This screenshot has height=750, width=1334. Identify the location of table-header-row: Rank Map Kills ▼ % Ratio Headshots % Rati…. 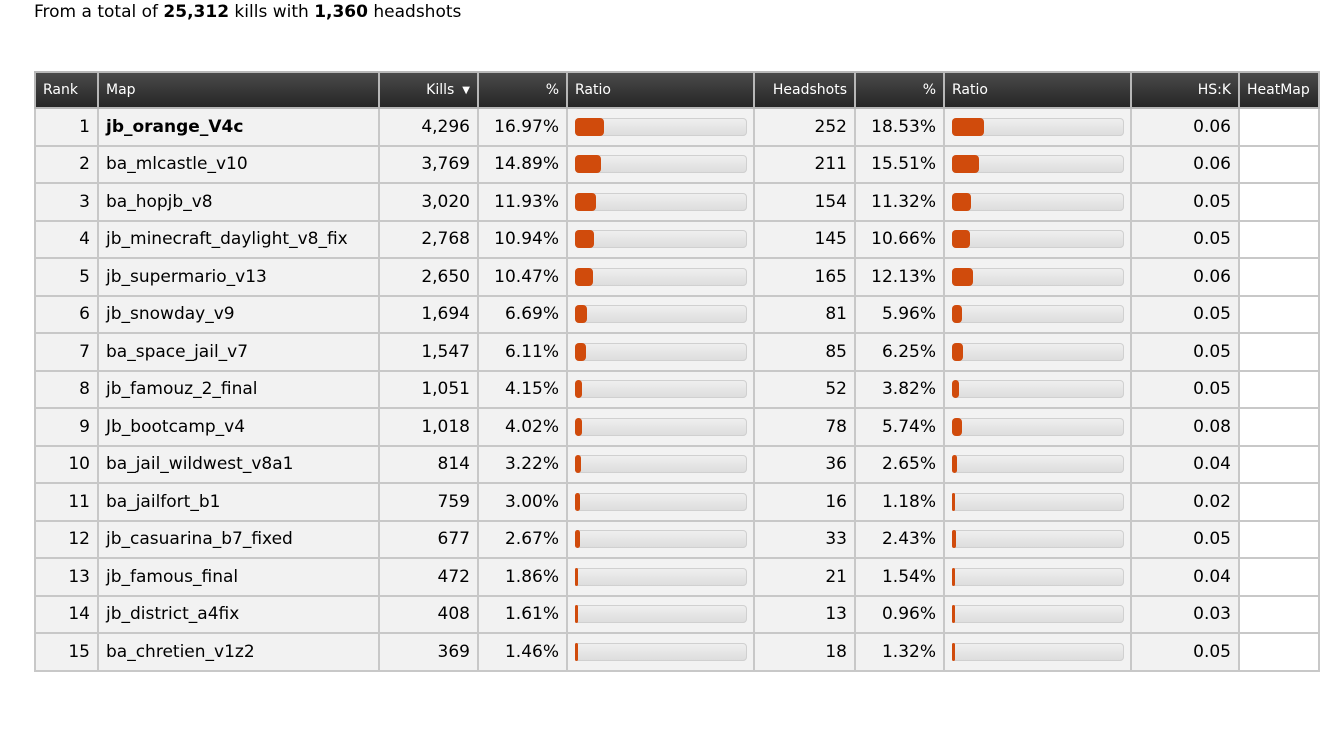
(677, 90).